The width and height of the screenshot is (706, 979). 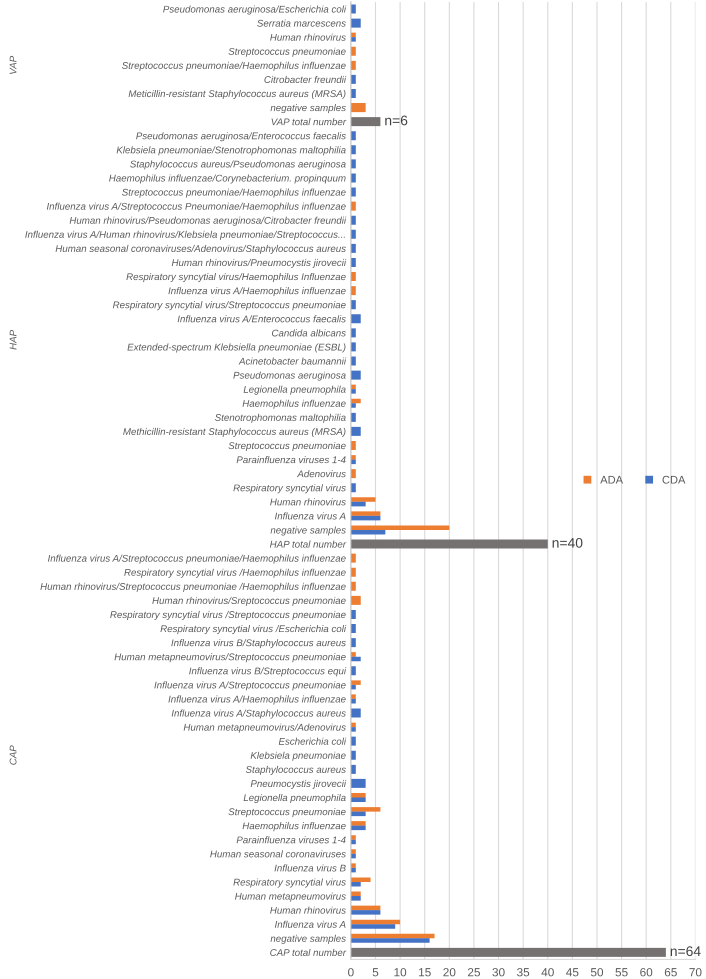 What do you see at coordinates (309, 332) in the screenshot?
I see `y-tick-label: Candida albicans` at bounding box center [309, 332].